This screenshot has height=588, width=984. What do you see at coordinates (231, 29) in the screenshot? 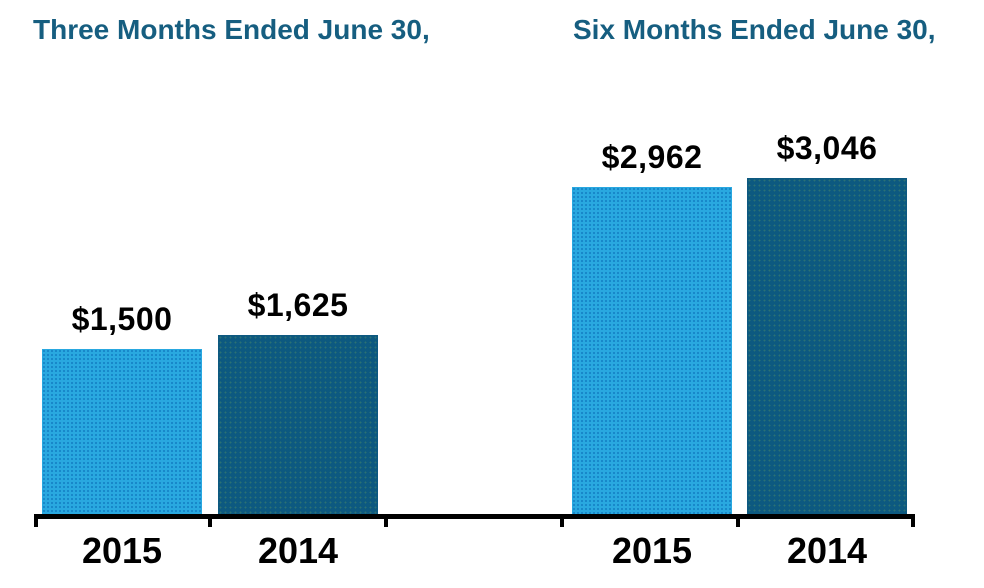
I see `left-panel-title: Three Months Ended June 30,` at bounding box center [231, 29].